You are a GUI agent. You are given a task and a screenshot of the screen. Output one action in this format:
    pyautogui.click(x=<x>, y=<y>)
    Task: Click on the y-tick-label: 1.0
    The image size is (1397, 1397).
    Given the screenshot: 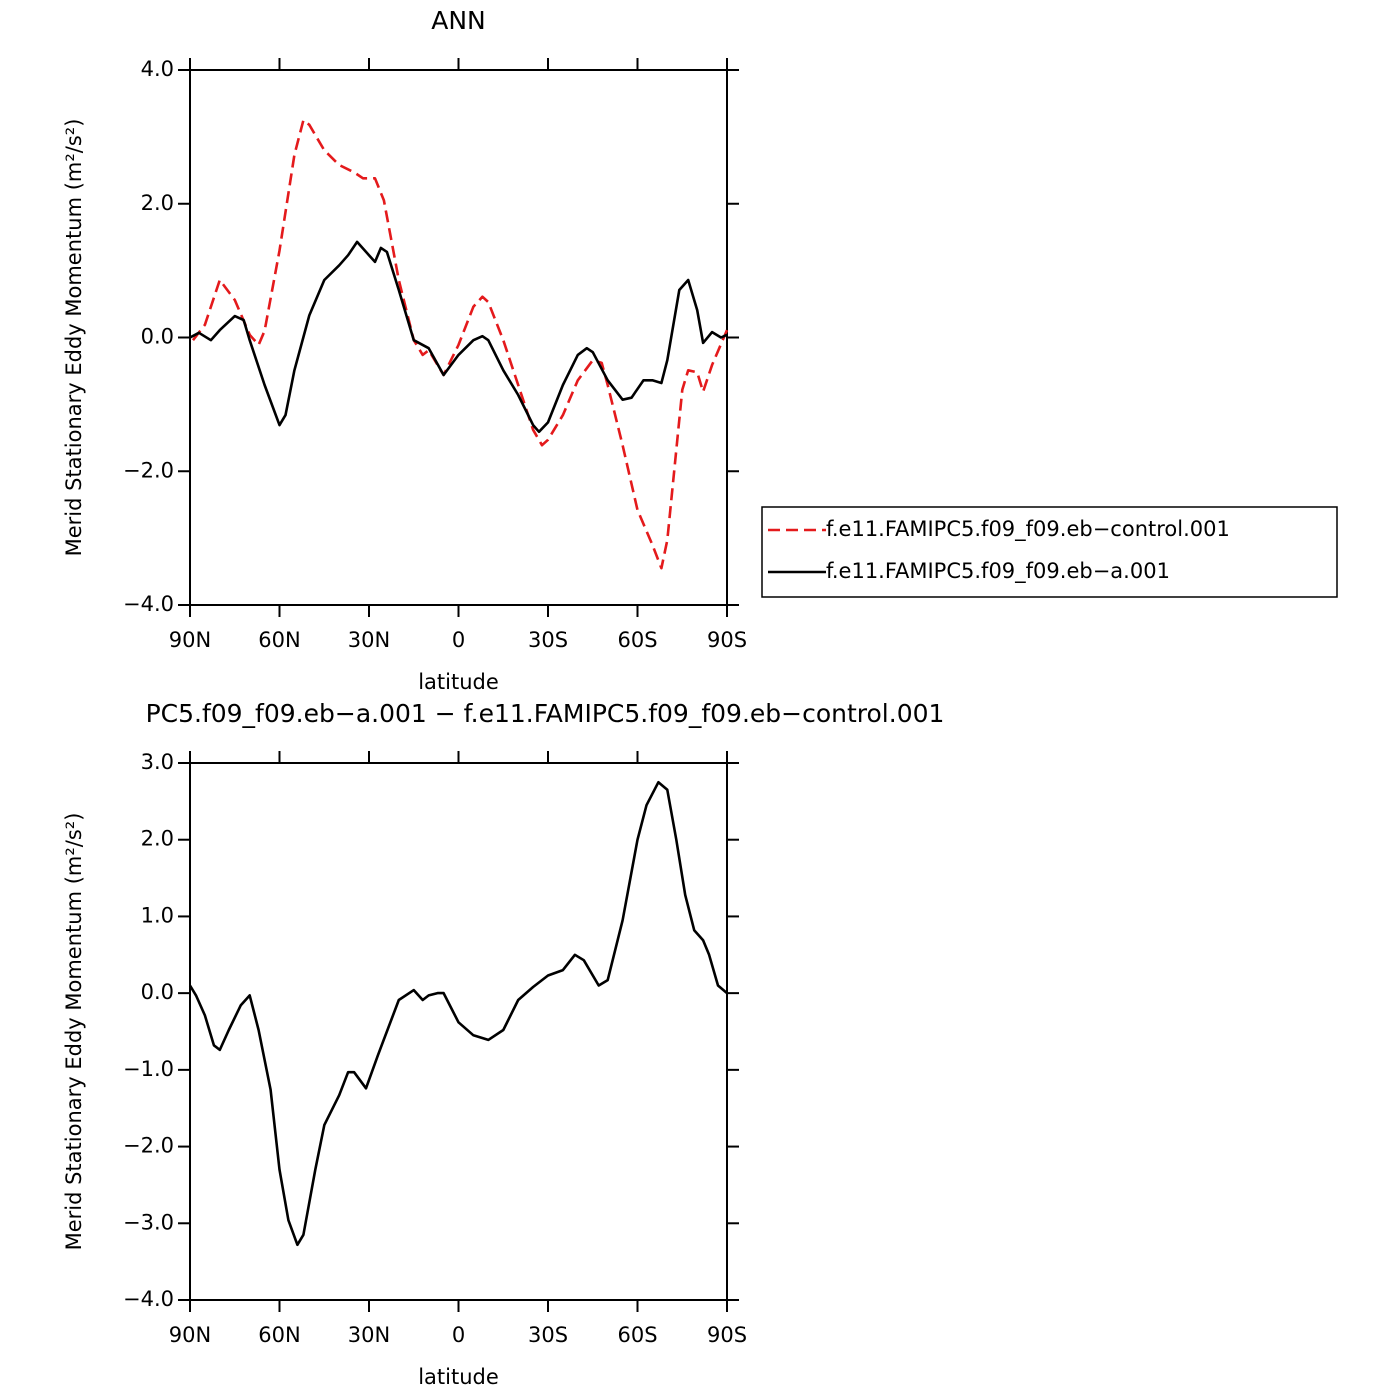 What is the action you would take?
    pyautogui.click(x=157, y=915)
    